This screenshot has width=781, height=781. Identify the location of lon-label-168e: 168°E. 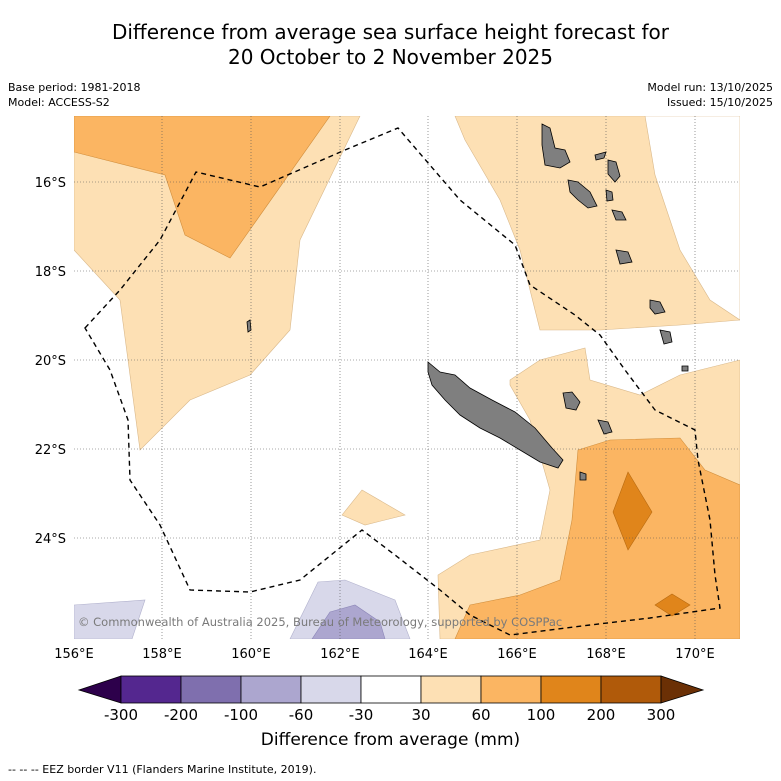
(606, 654).